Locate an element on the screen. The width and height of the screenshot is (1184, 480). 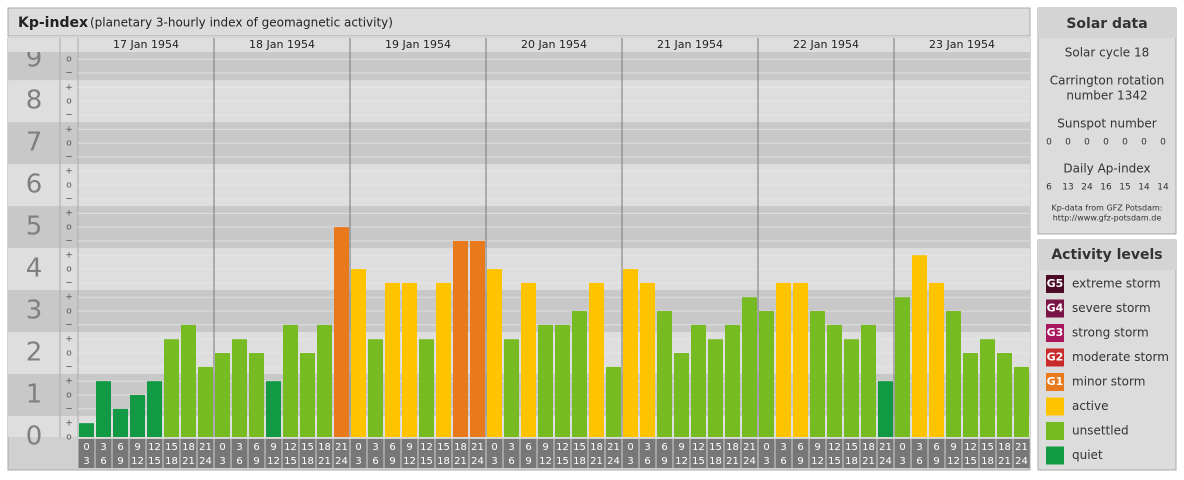
hour-to: 6 is located at coordinates (783, 461).